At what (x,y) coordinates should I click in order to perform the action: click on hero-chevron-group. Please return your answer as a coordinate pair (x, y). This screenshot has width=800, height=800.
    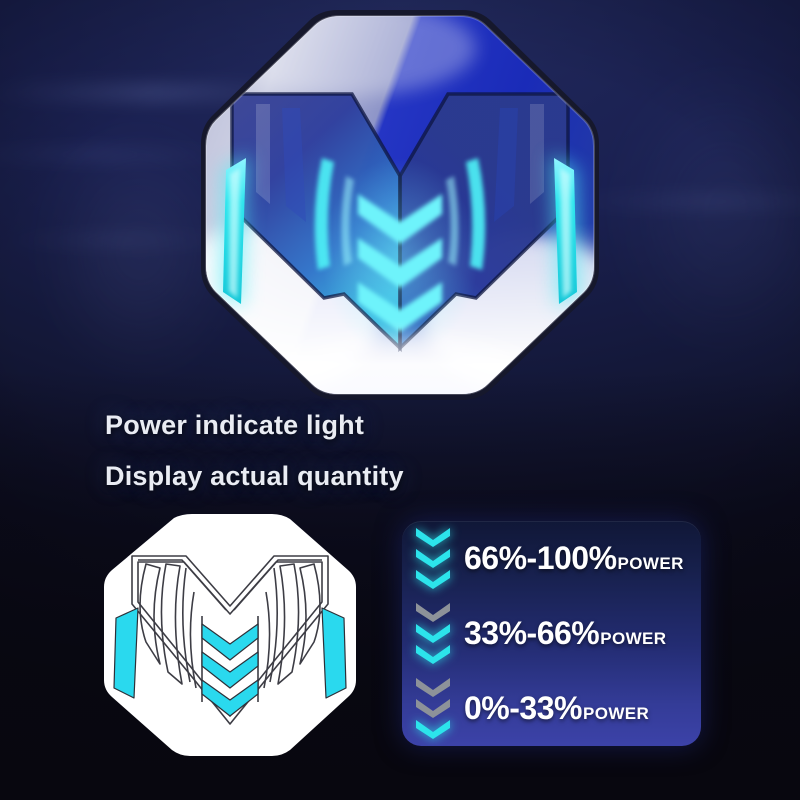
    Looking at the image, I should click on (400, 258).